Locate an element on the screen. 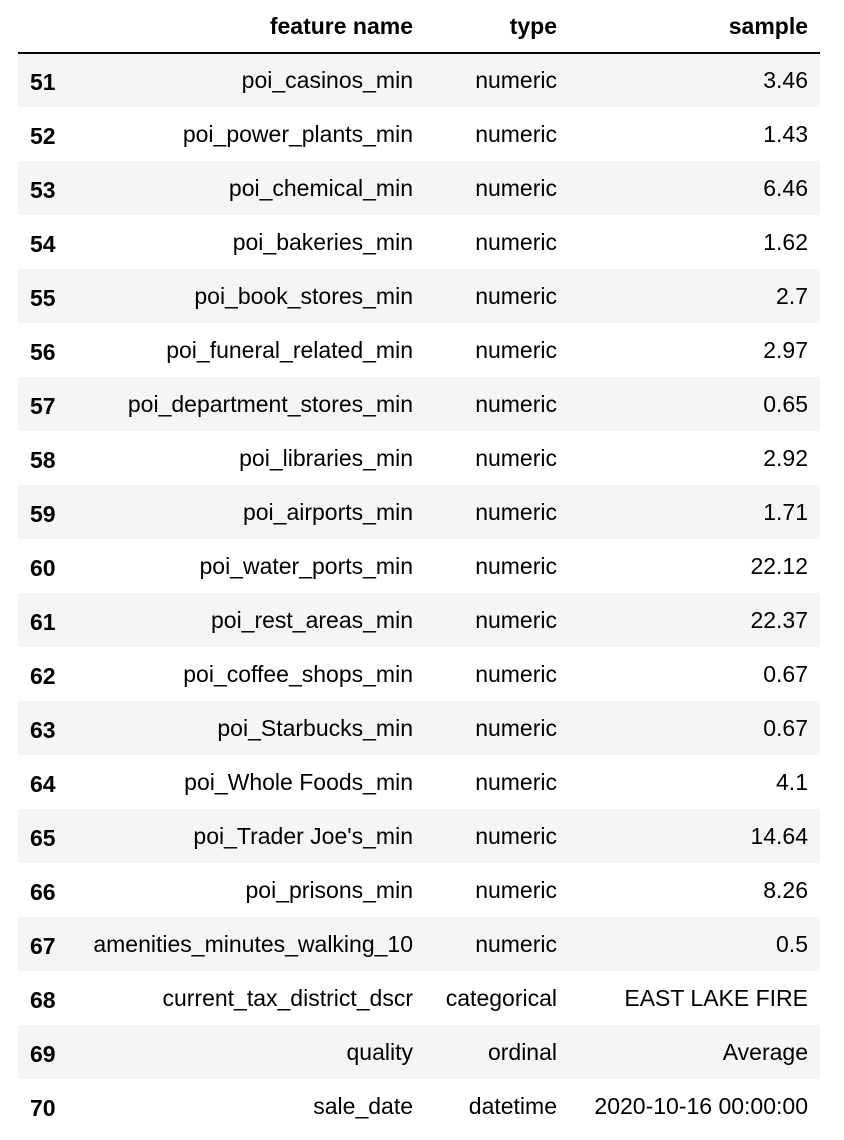 The height and width of the screenshot is (1140, 844). row-index: 63 is located at coordinates (43, 729).